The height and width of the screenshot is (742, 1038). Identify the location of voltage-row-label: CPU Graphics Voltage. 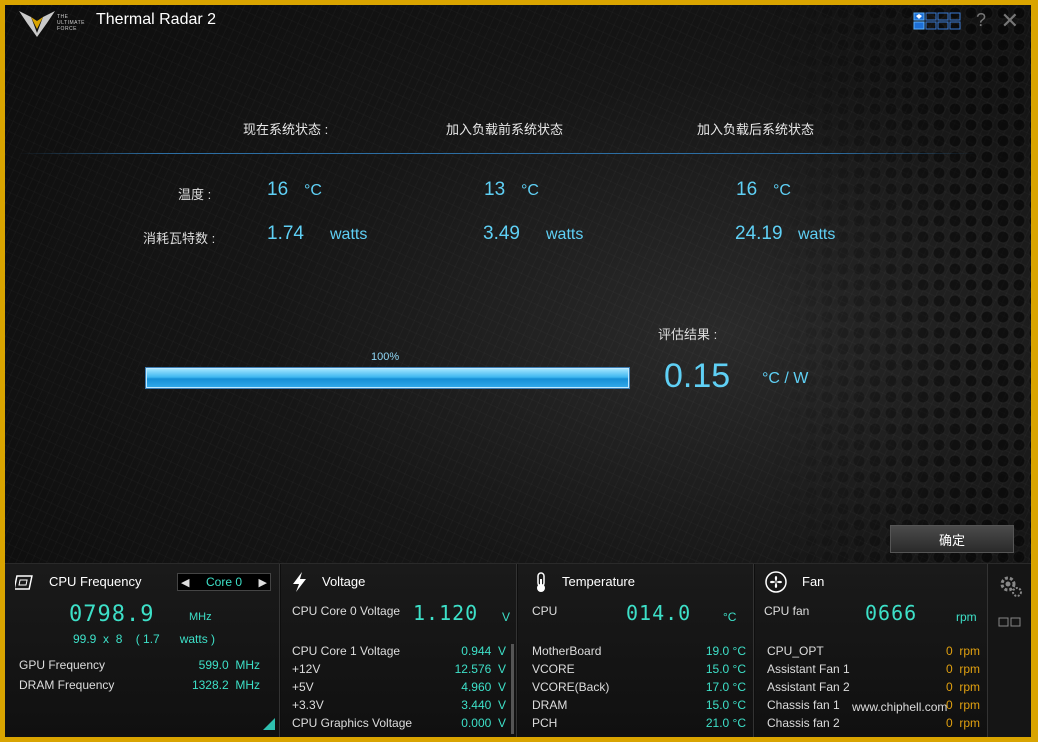
(352, 723).